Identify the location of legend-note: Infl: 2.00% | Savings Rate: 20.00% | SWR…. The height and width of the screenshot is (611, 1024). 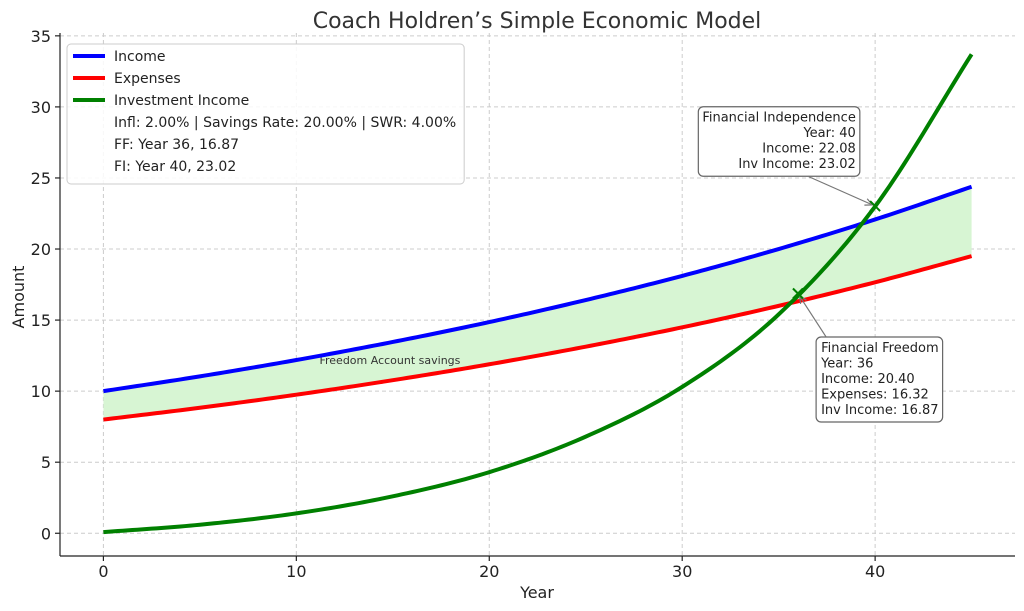
(285, 123).